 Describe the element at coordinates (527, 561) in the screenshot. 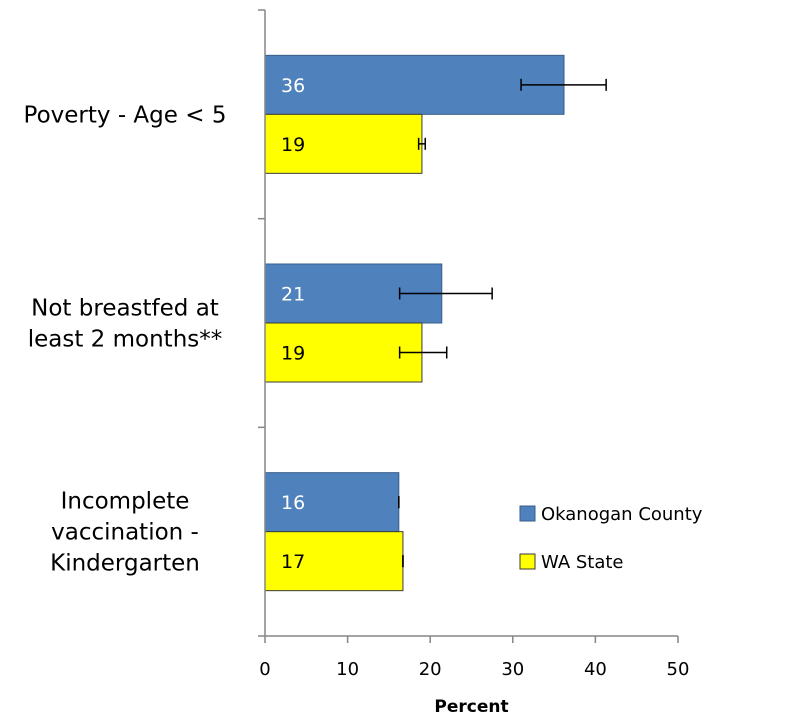

I see `legend-swatch-wa-state` at that location.